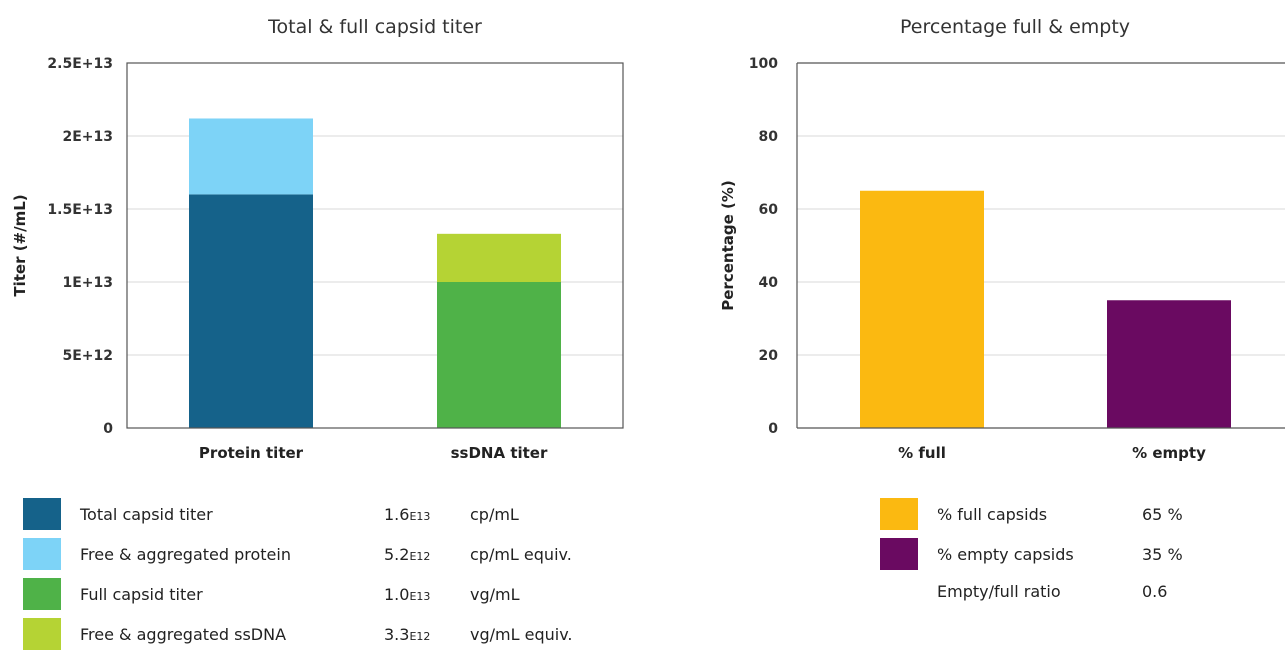 The height and width of the screenshot is (666, 1285). I want to click on legend-value: 1.0E13, so click(407, 594).